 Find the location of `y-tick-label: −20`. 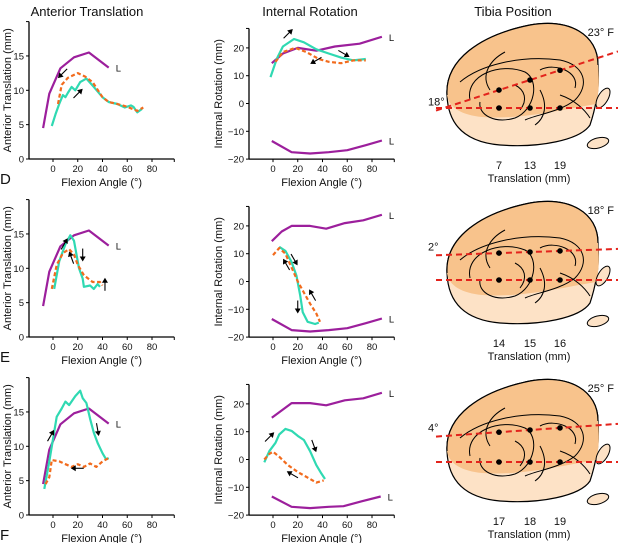

y-tick-label: −20 is located at coordinates (236, 516).